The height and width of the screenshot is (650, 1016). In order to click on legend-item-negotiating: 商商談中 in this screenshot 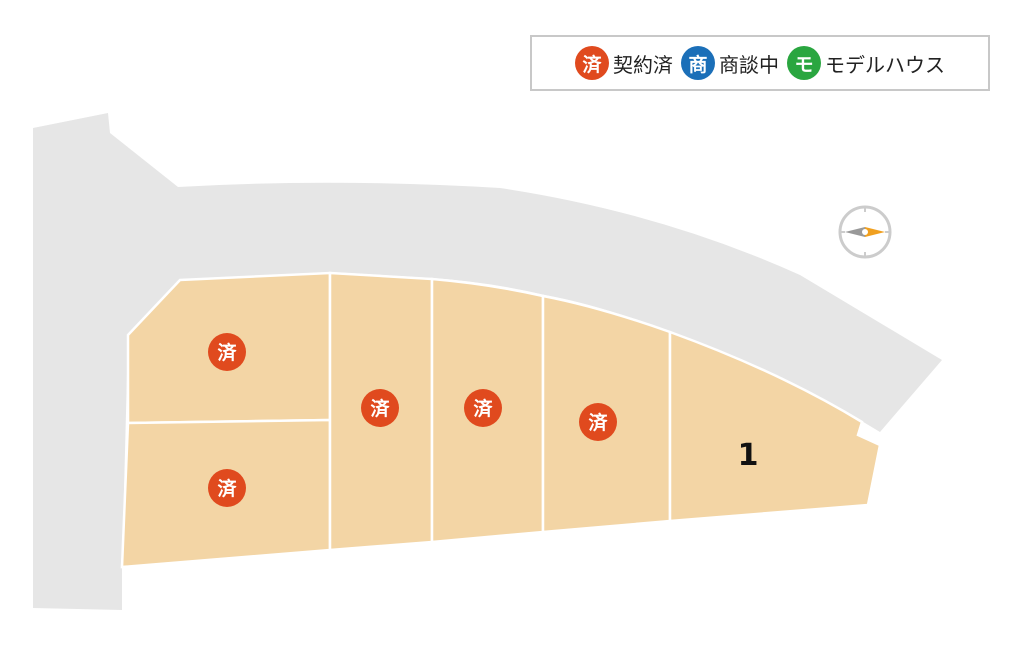, I will do `click(730, 63)`.